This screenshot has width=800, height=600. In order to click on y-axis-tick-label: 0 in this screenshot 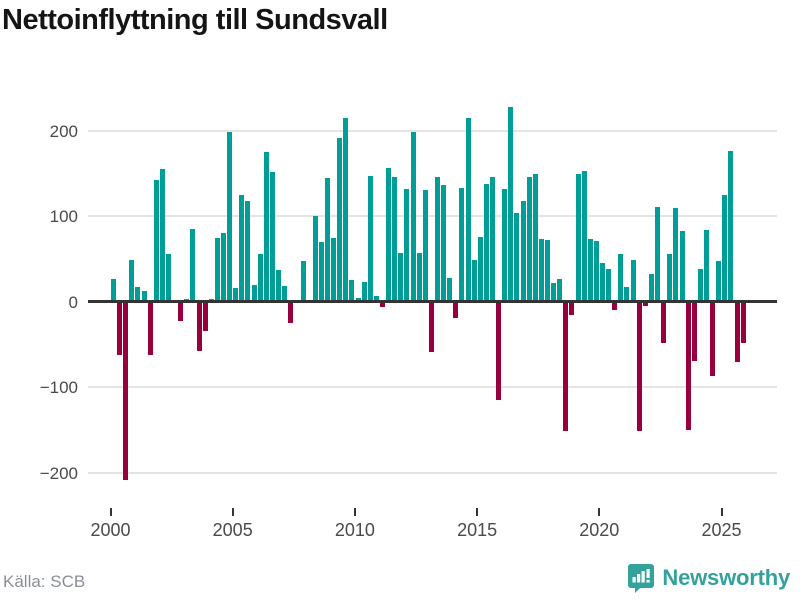, I will do `click(73, 302)`.